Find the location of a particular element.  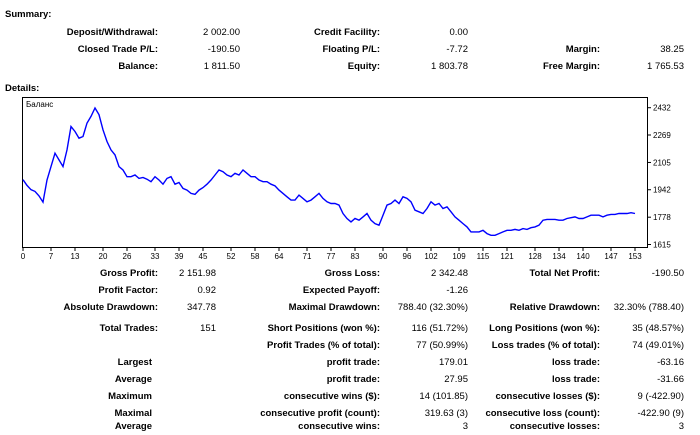

free-margin-label: Free Margin: is located at coordinates (571, 66).